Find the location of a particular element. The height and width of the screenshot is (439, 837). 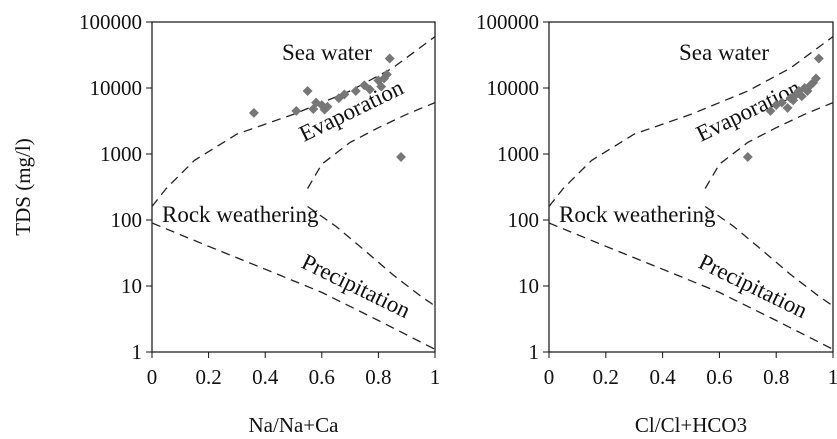

x-axis-label: Na/Na+Ca is located at coordinates (294, 425).